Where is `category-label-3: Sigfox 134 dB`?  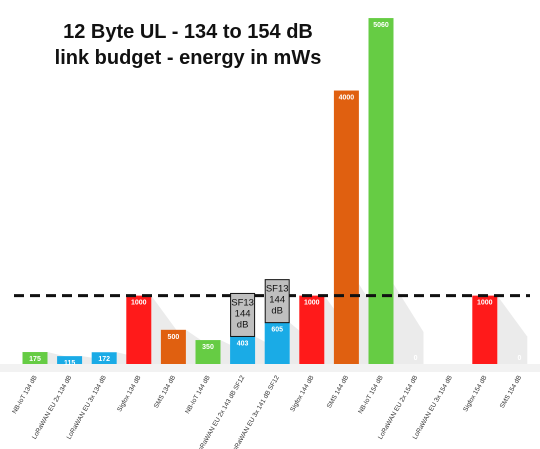
category-label-3: Sigfox 134 dB is located at coordinates (129, 394).